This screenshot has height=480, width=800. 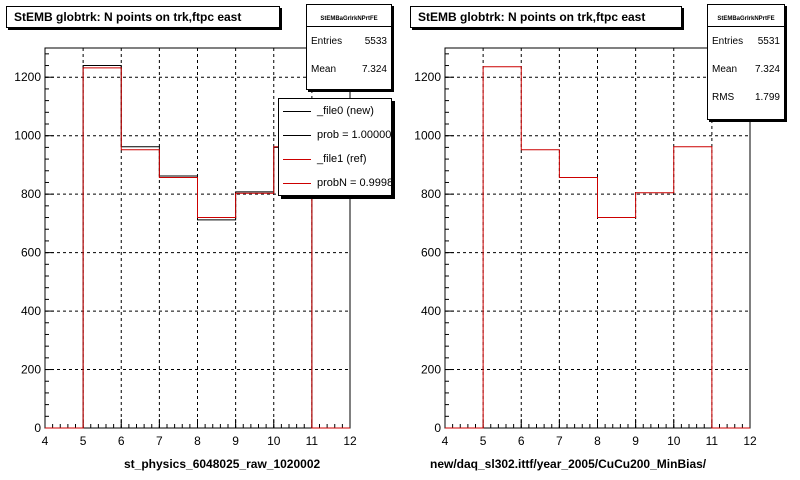 I want to click on chart-title-left: StEMB globtrk: N points on trk,ftpc east, so click(x=143, y=17).